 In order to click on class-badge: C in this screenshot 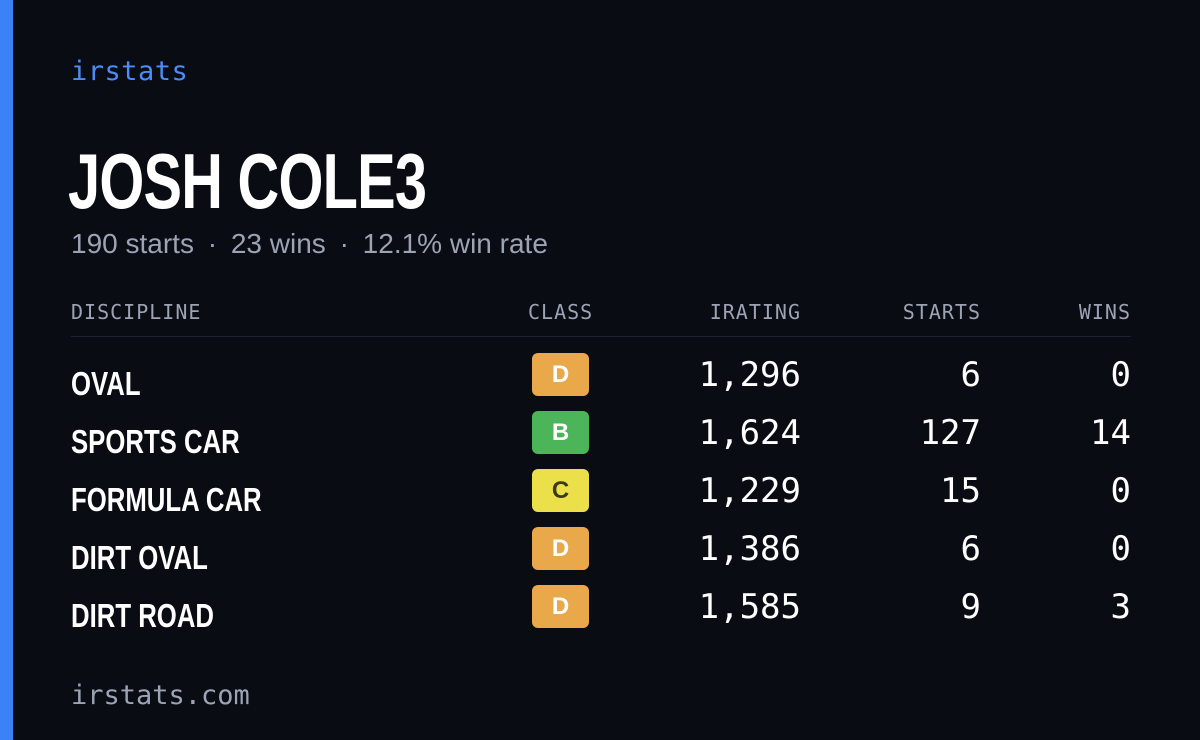, I will do `click(560, 490)`.